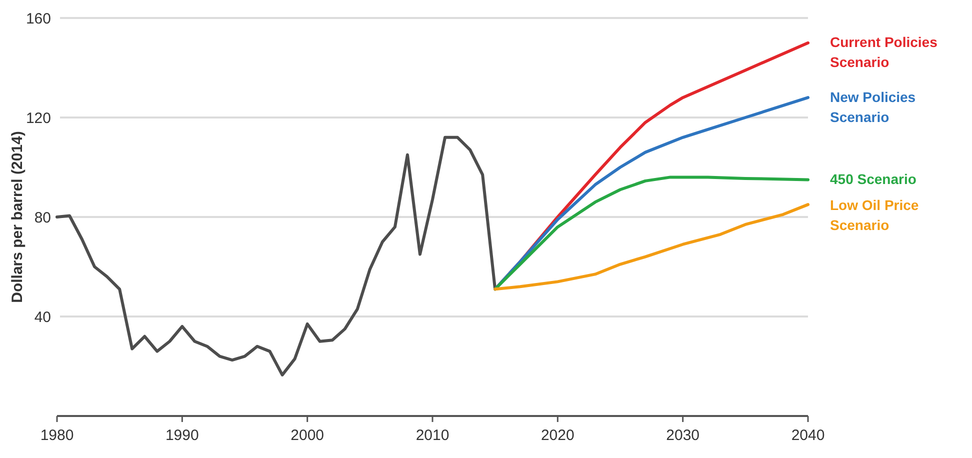  I want to click on series-label: New Policies Scenario, so click(873, 106).